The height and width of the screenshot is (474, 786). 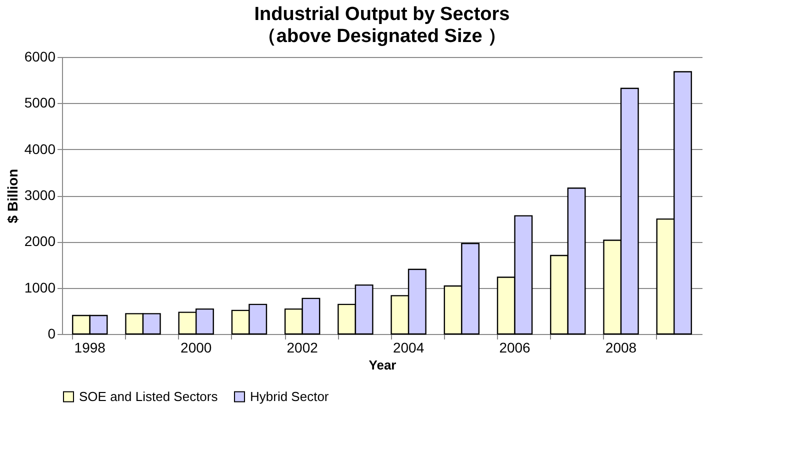 I want to click on x-tick-label: 2000, so click(x=196, y=348).